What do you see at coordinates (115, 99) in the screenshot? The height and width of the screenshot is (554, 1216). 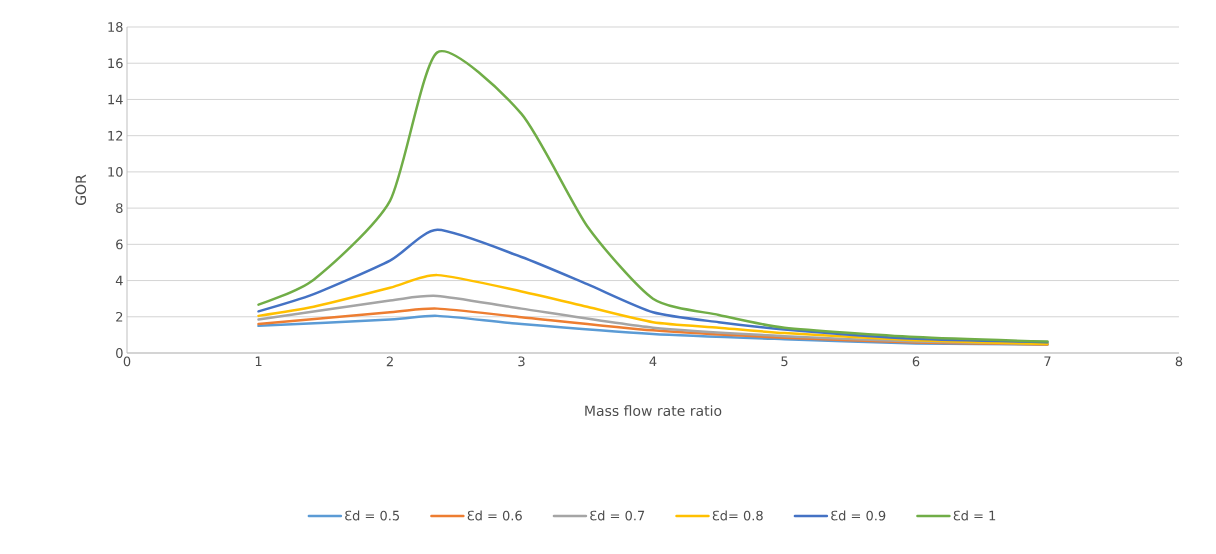 I see `y-tick-label: 14` at bounding box center [115, 99].